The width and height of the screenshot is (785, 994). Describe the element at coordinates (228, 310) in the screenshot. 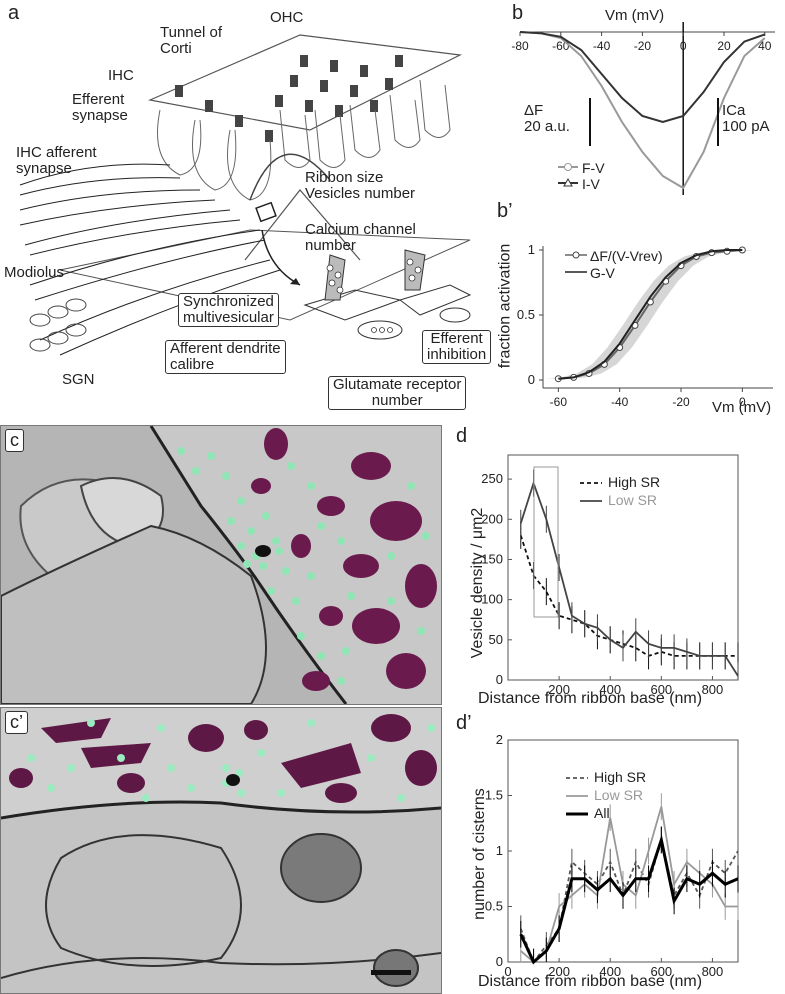

I see `label-synchronized-multivesicular: Synchronized multivesicular` at that location.